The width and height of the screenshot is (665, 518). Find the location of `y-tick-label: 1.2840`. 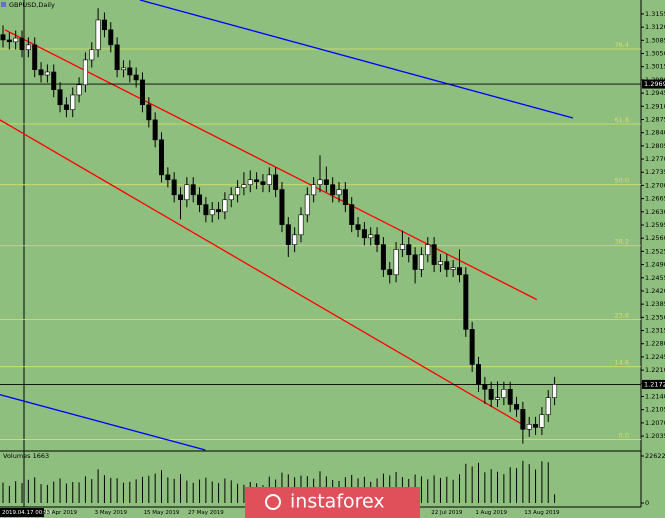

y-tick-label: 1.2840 is located at coordinates (655, 133).